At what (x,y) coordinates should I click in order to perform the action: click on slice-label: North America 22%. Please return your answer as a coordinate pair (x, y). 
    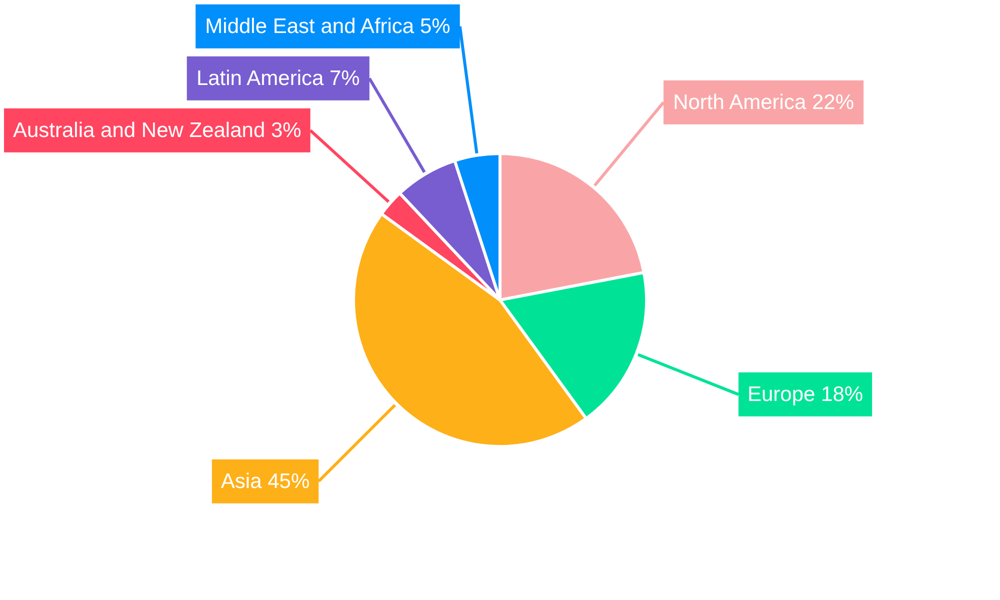
    Looking at the image, I should click on (763, 102).